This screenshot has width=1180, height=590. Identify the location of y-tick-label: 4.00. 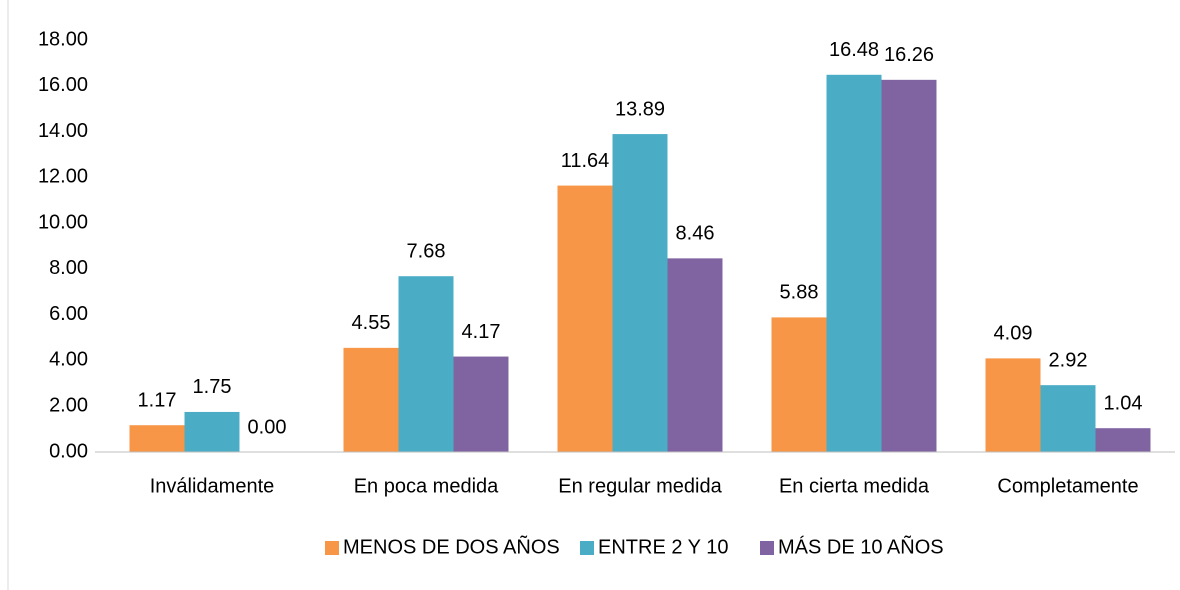
(68, 360).